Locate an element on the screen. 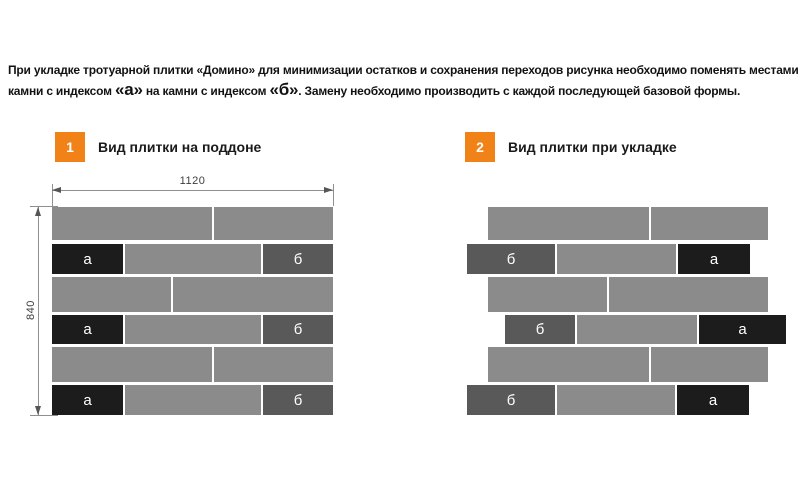  section-1-number-badge: 1 is located at coordinates (70, 147).